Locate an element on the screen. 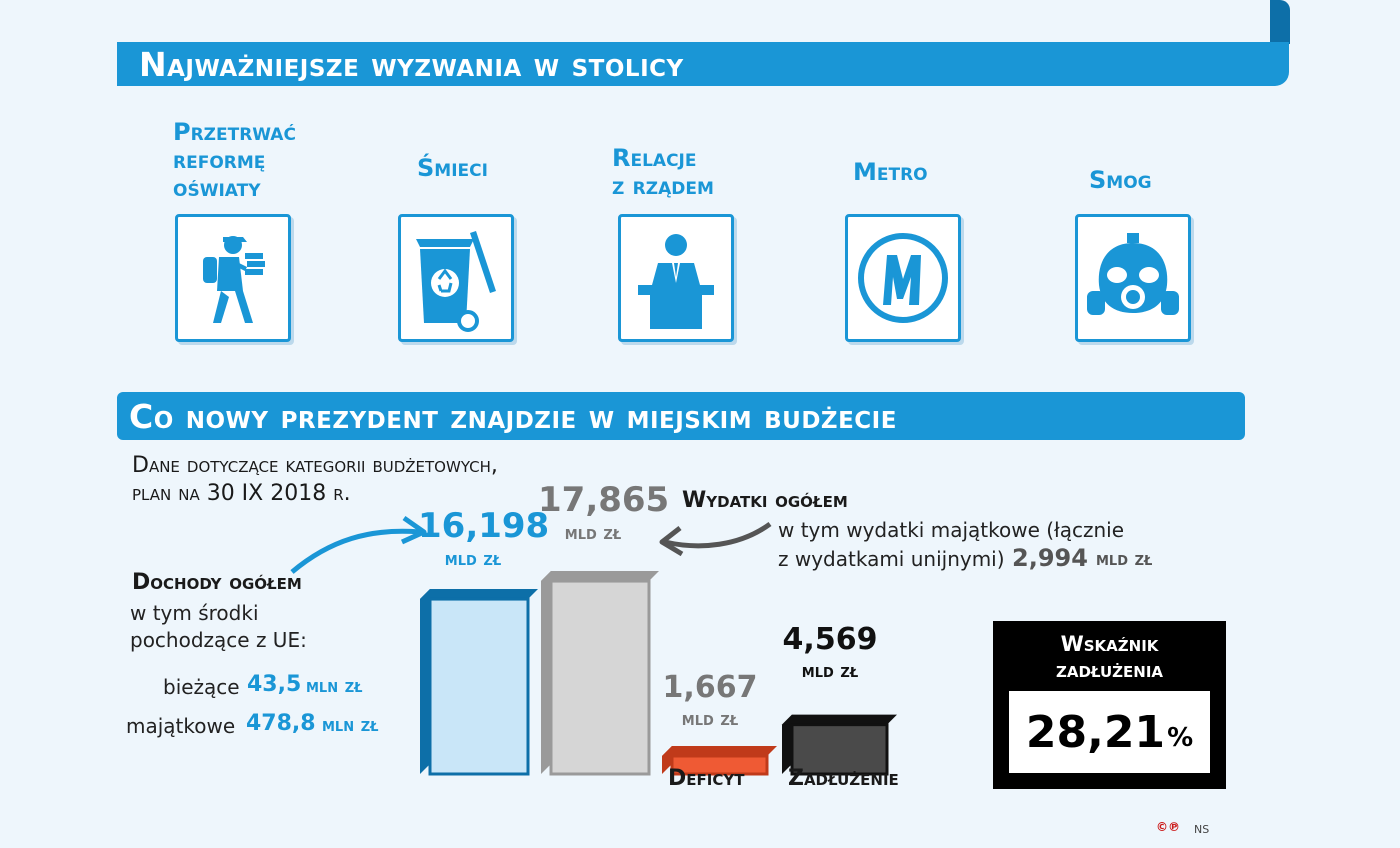 This screenshot has height=848, width=1400. bar-wydatki is located at coordinates (600, 677).